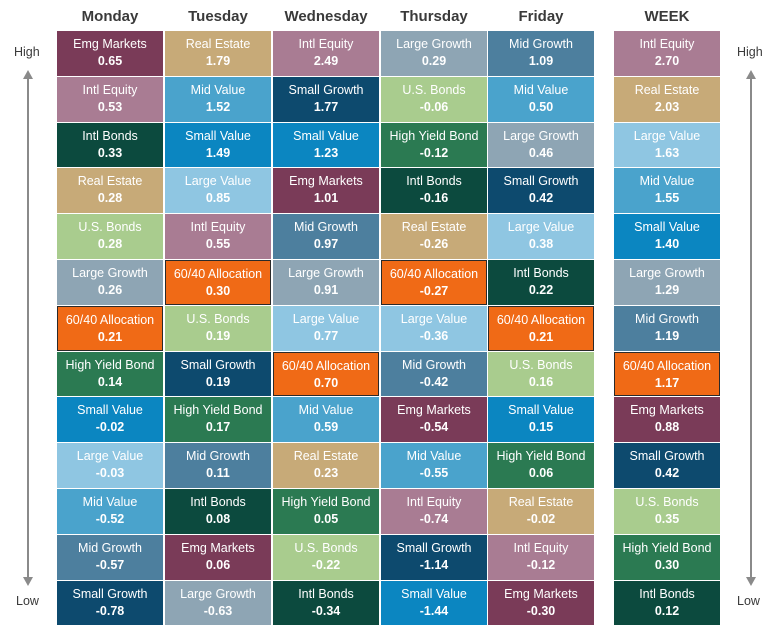  I want to click on return-value: 0.16, so click(541, 382).